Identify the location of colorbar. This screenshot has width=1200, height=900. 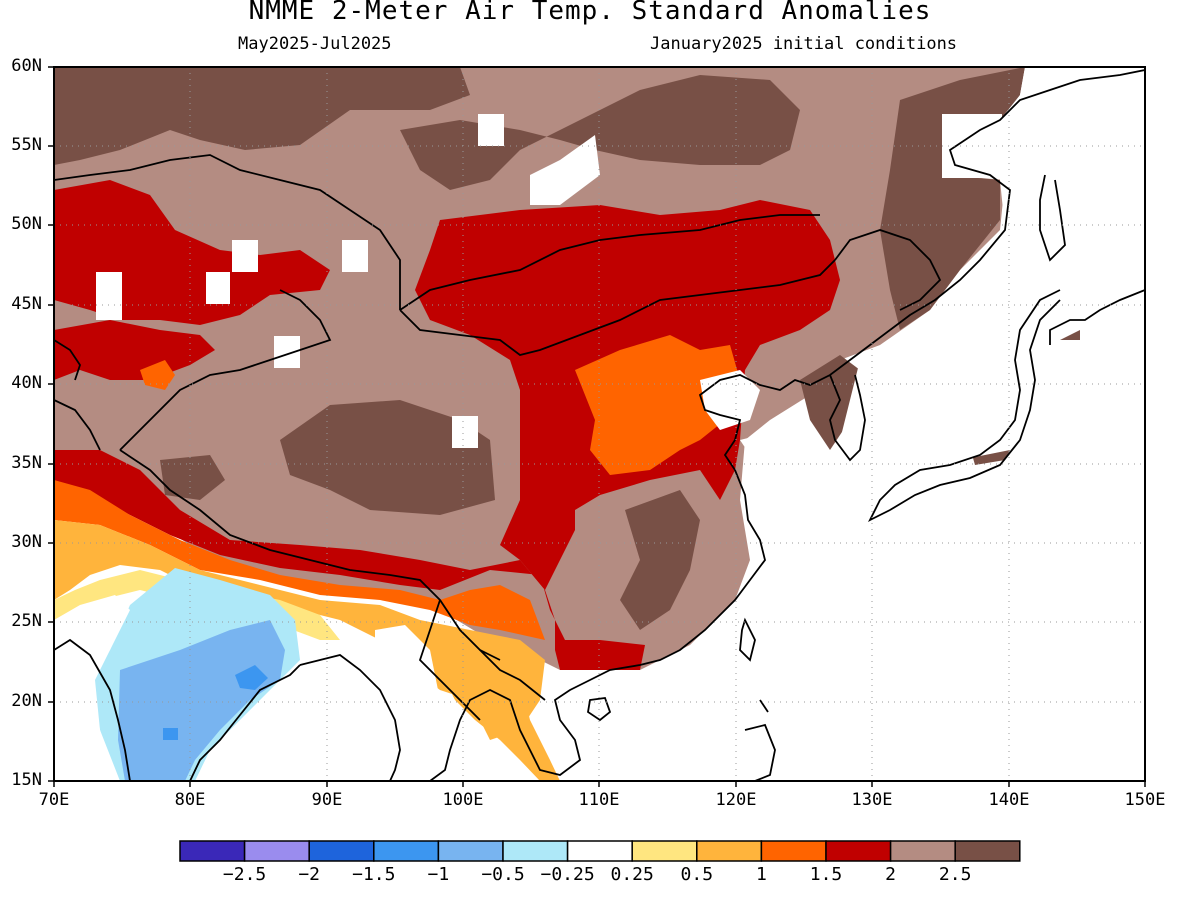
(600, 851).